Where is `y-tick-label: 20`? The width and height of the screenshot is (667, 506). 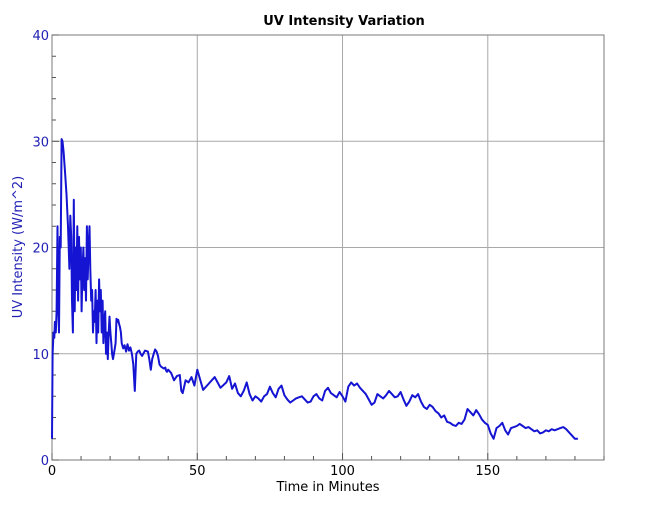
y-tick-label: 20 is located at coordinates (40, 249).